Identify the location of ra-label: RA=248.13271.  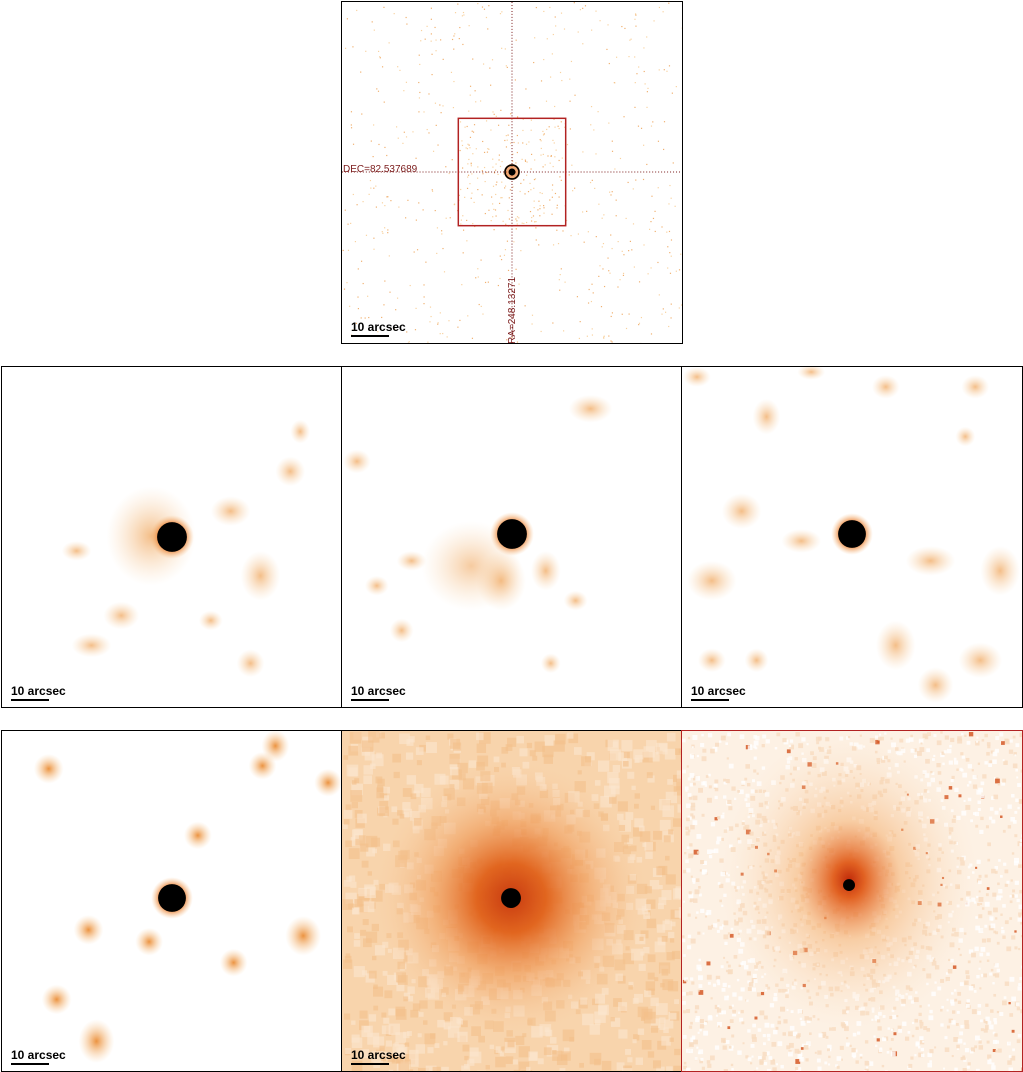
(512, 310).